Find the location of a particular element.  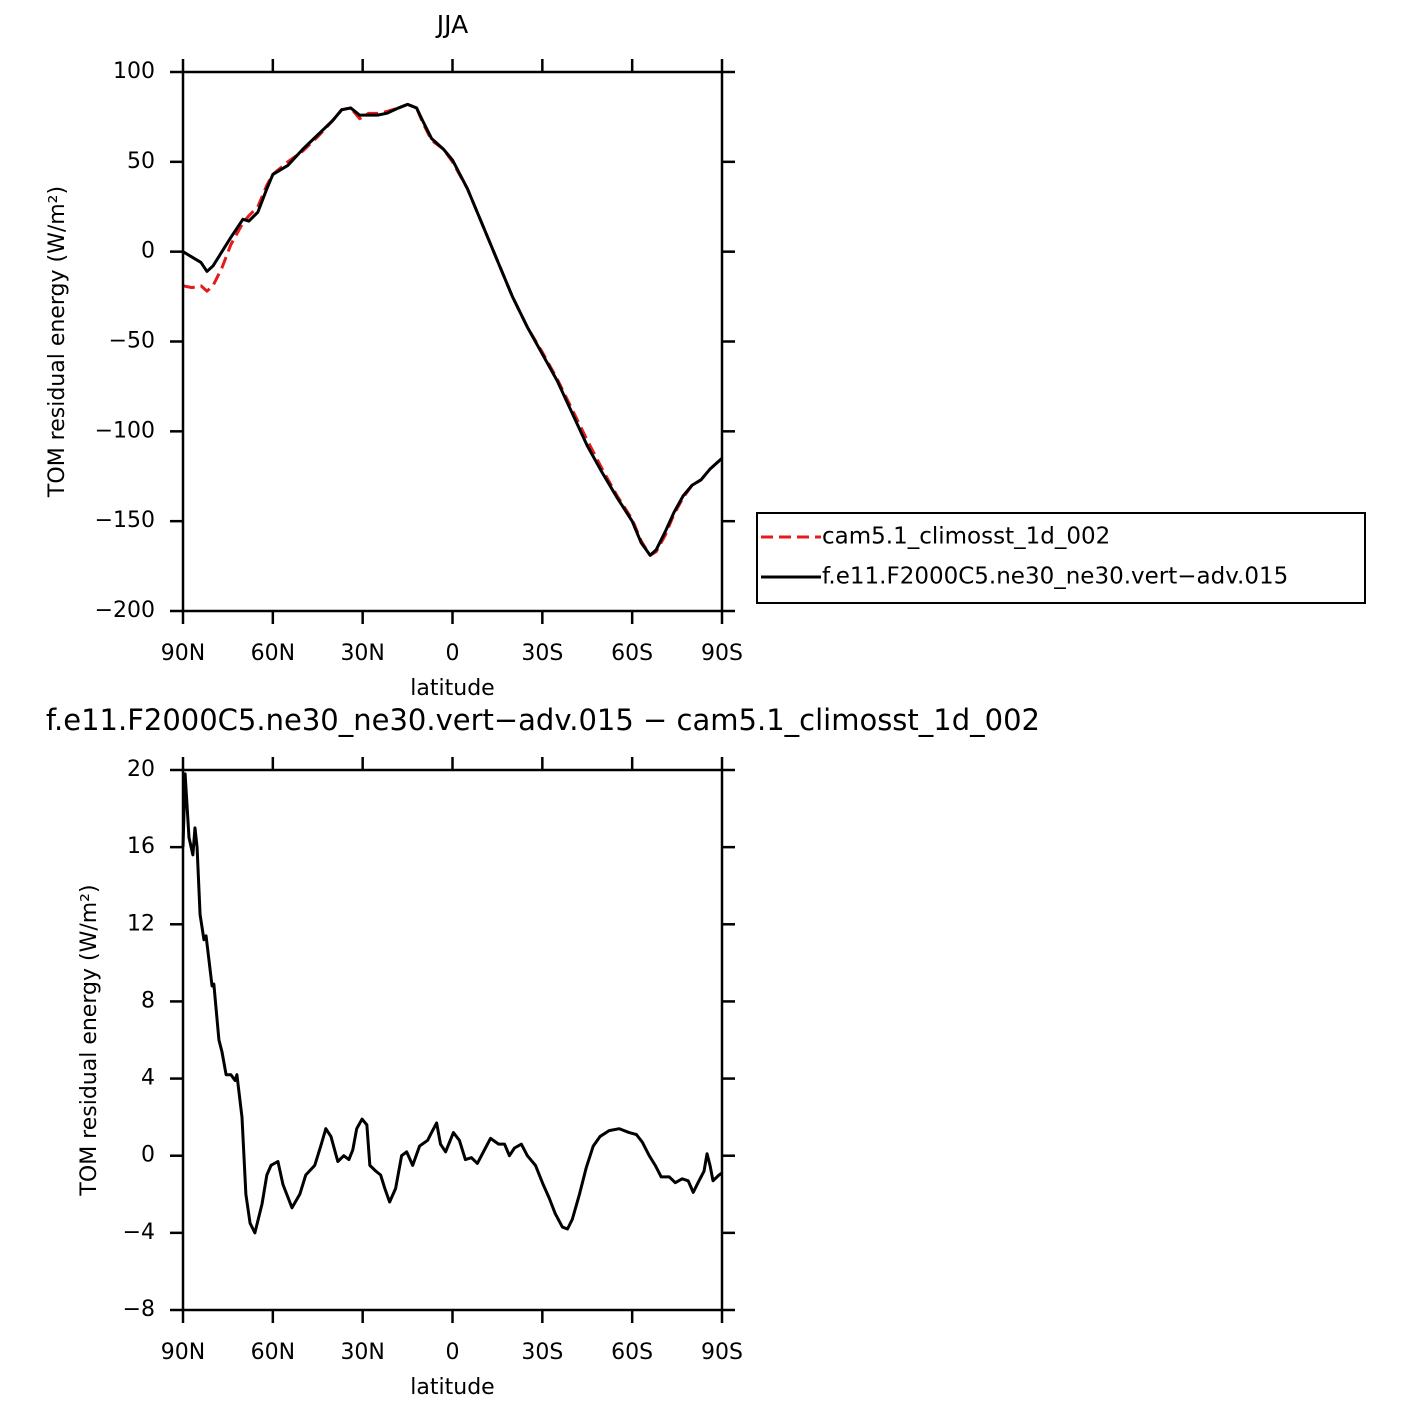

y-tick-label: 8 is located at coordinates (148, 1000).